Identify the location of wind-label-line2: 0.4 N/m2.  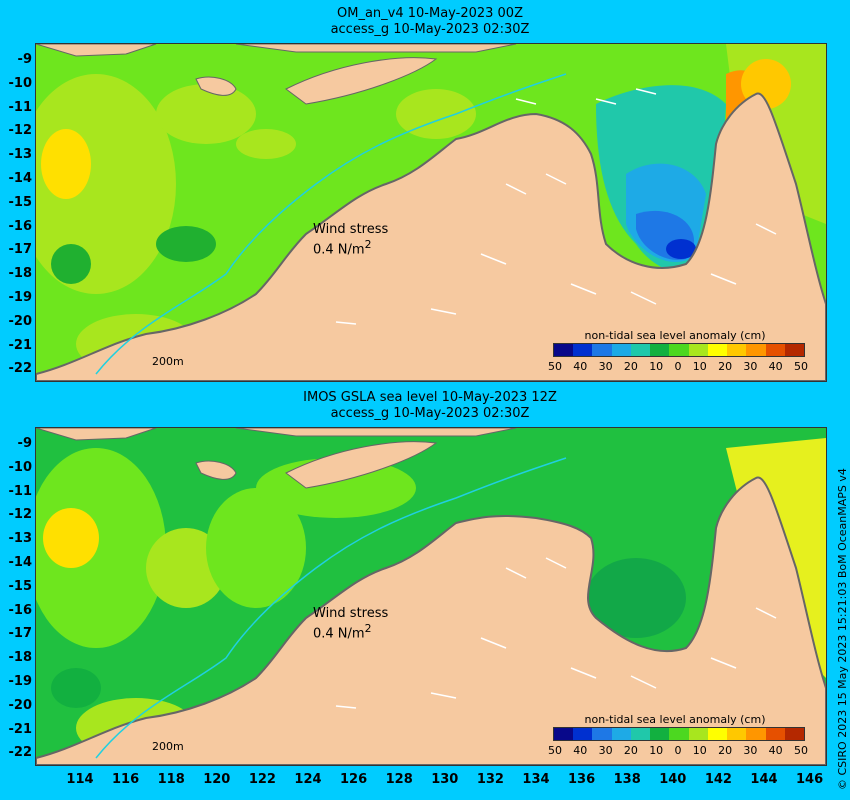
(350, 631).